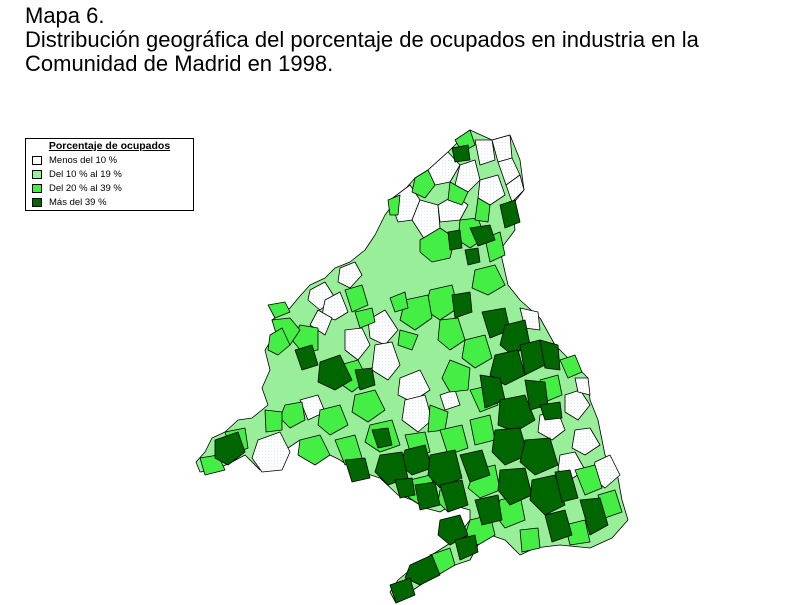  I want to click on legend-label: Del 10 % al 19 %, so click(85, 174).